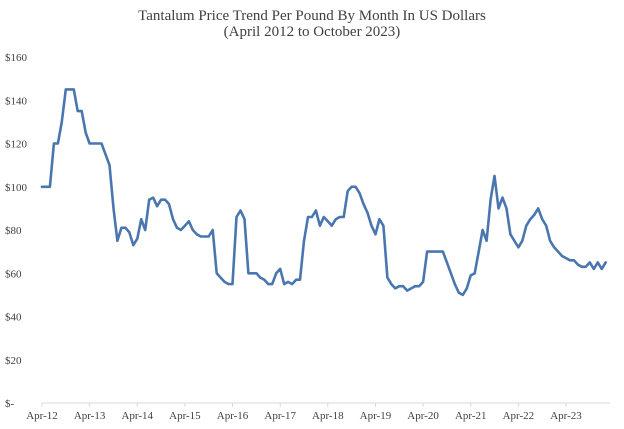  I want to click on y-tick-label: $-, so click(10, 404).